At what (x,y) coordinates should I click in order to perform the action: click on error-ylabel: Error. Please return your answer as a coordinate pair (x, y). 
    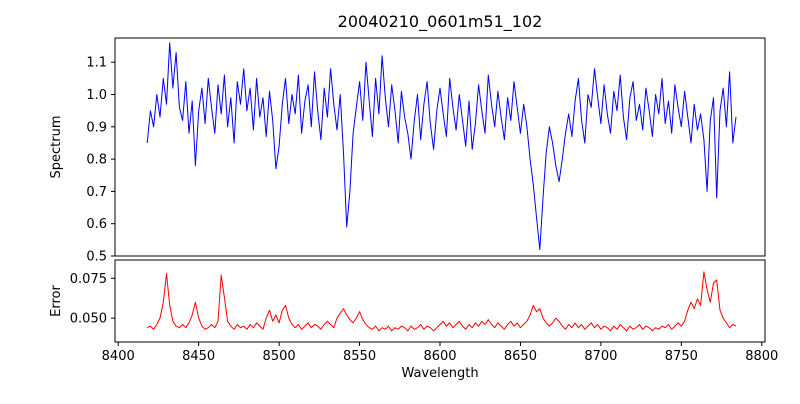
    Looking at the image, I should click on (56, 301).